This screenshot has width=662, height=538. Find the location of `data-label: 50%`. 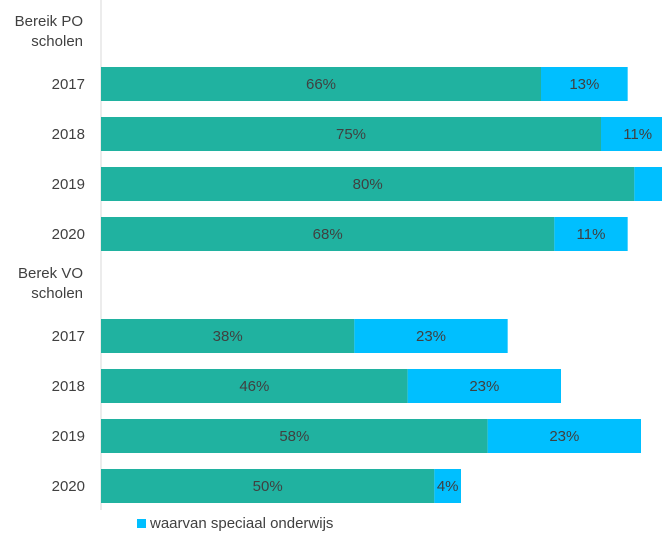

data-label: 50% is located at coordinates (268, 486).